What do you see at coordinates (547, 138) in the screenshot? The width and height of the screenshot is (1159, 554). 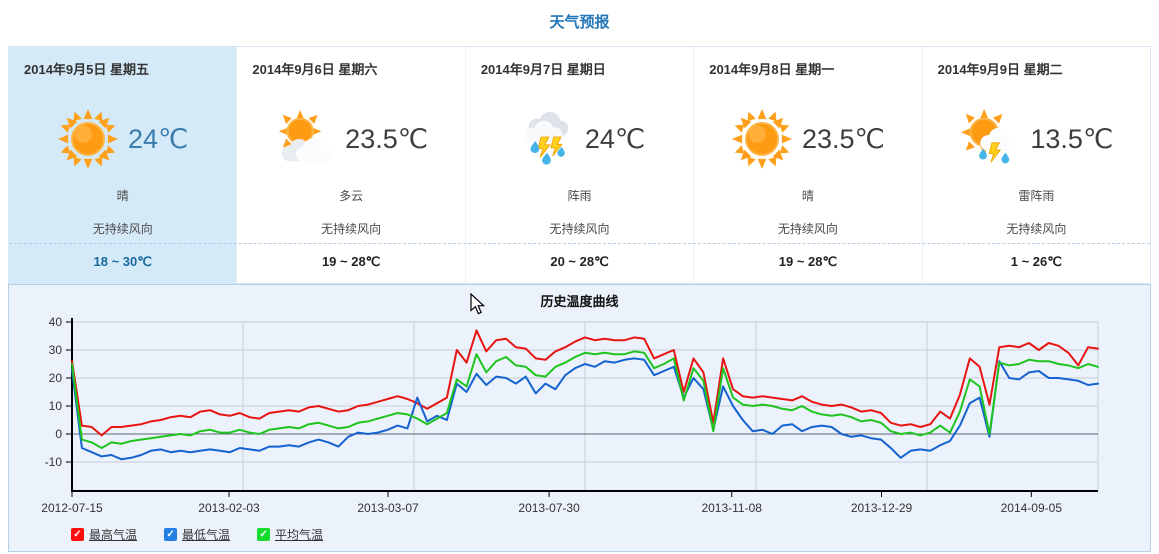 I see `showers-icon` at bounding box center [547, 138].